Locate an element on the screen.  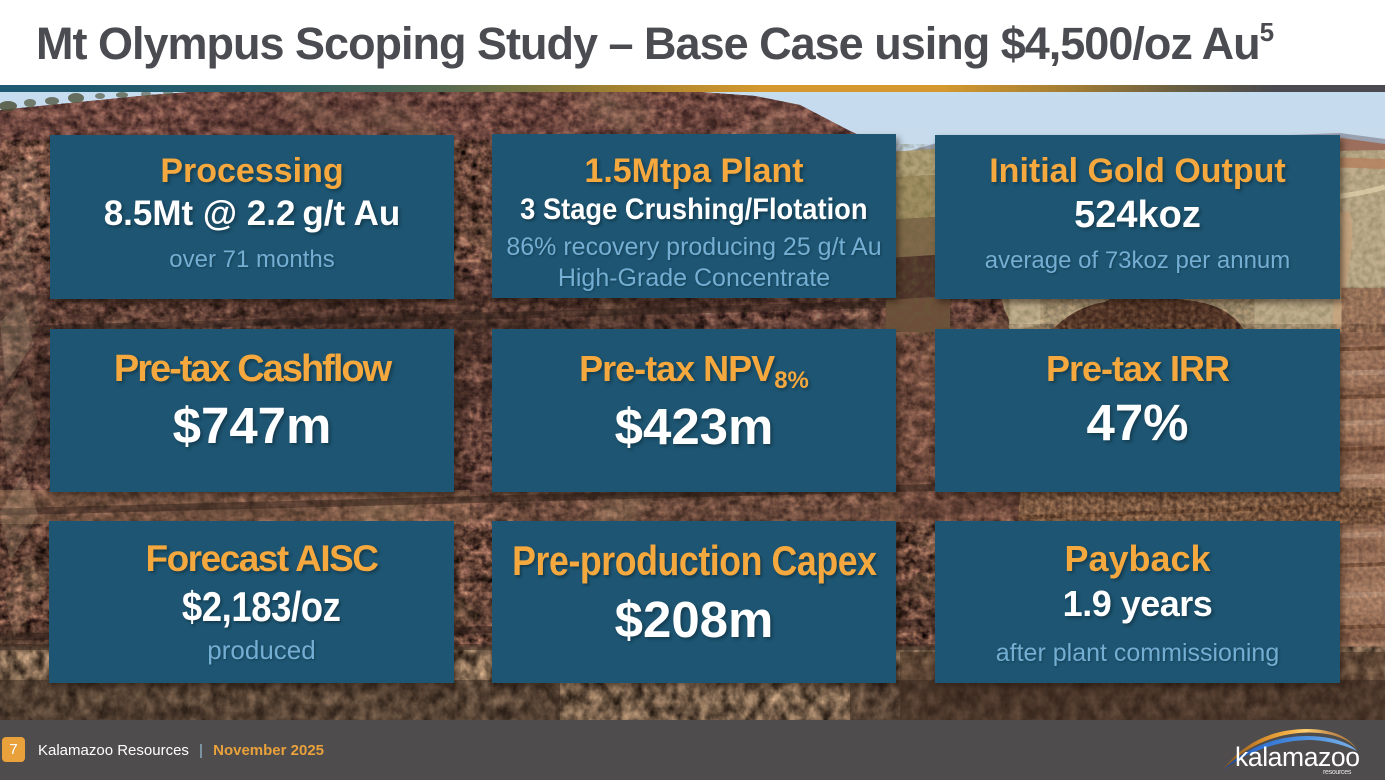
svg-text: resources is located at coordinates (1337, 772).